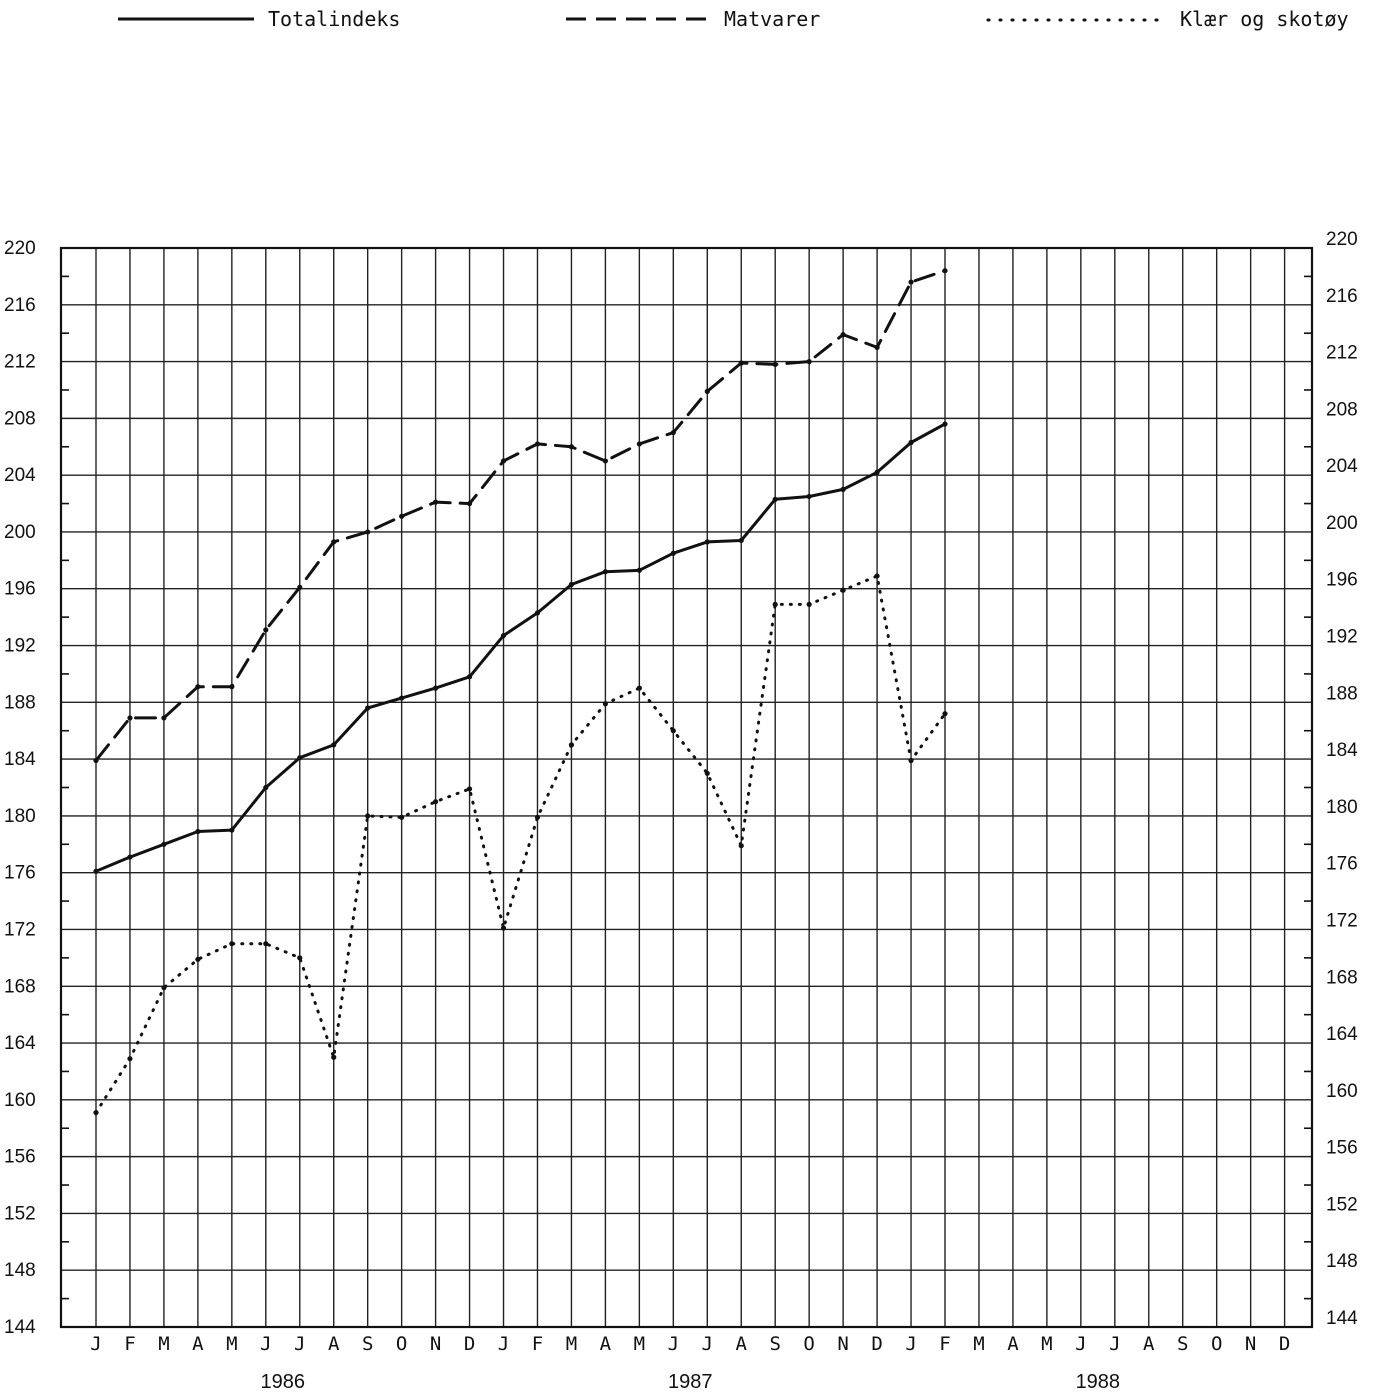 Image resolution: width=1382 pixels, height=1396 pixels. I want to click on y-tick-label-right: 212, so click(1342, 353).